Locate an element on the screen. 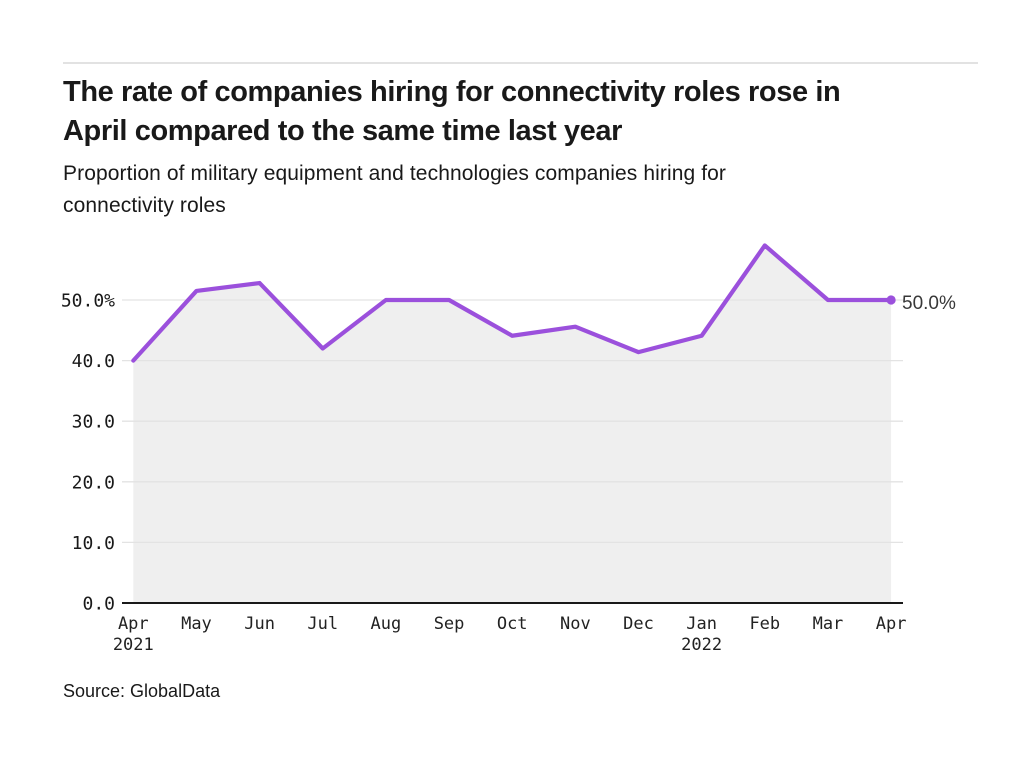 This screenshot has width=1024, height=768. x-tick-label: Dec is located at coordinates (638, 624).